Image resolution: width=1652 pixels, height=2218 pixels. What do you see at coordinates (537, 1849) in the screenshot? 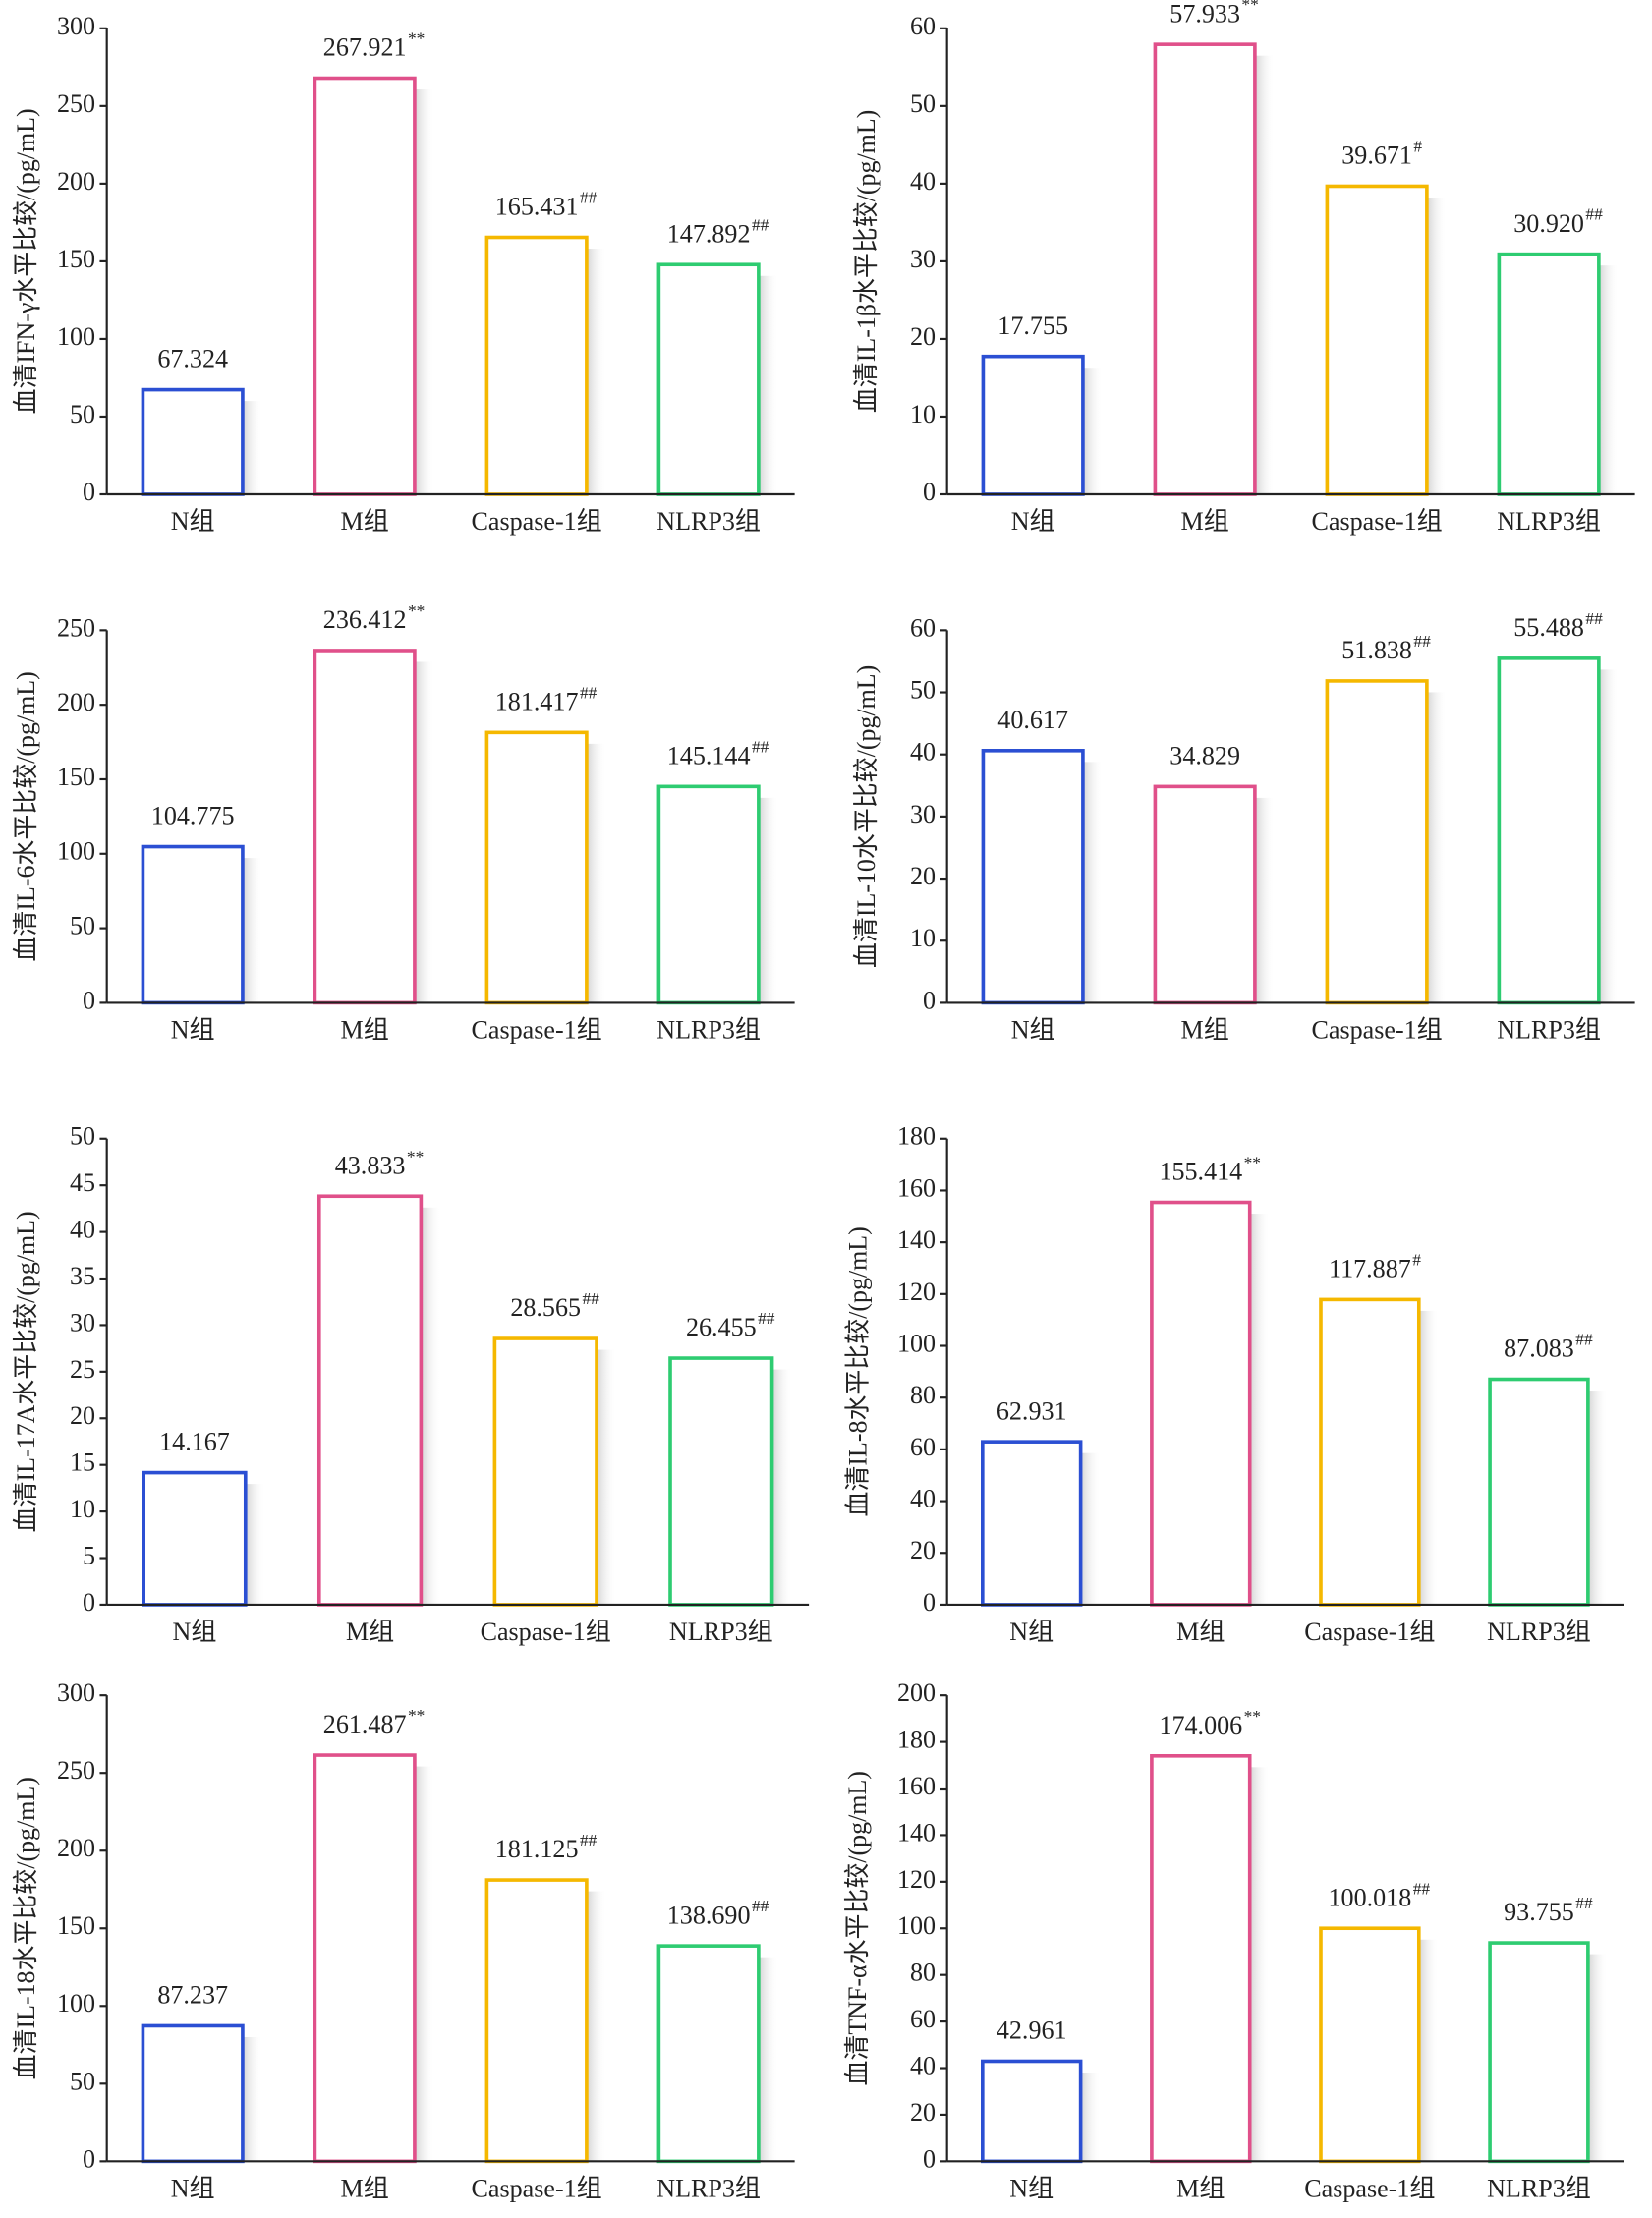
I see `value-label: 181.125` at bounding box center [537, 1849].